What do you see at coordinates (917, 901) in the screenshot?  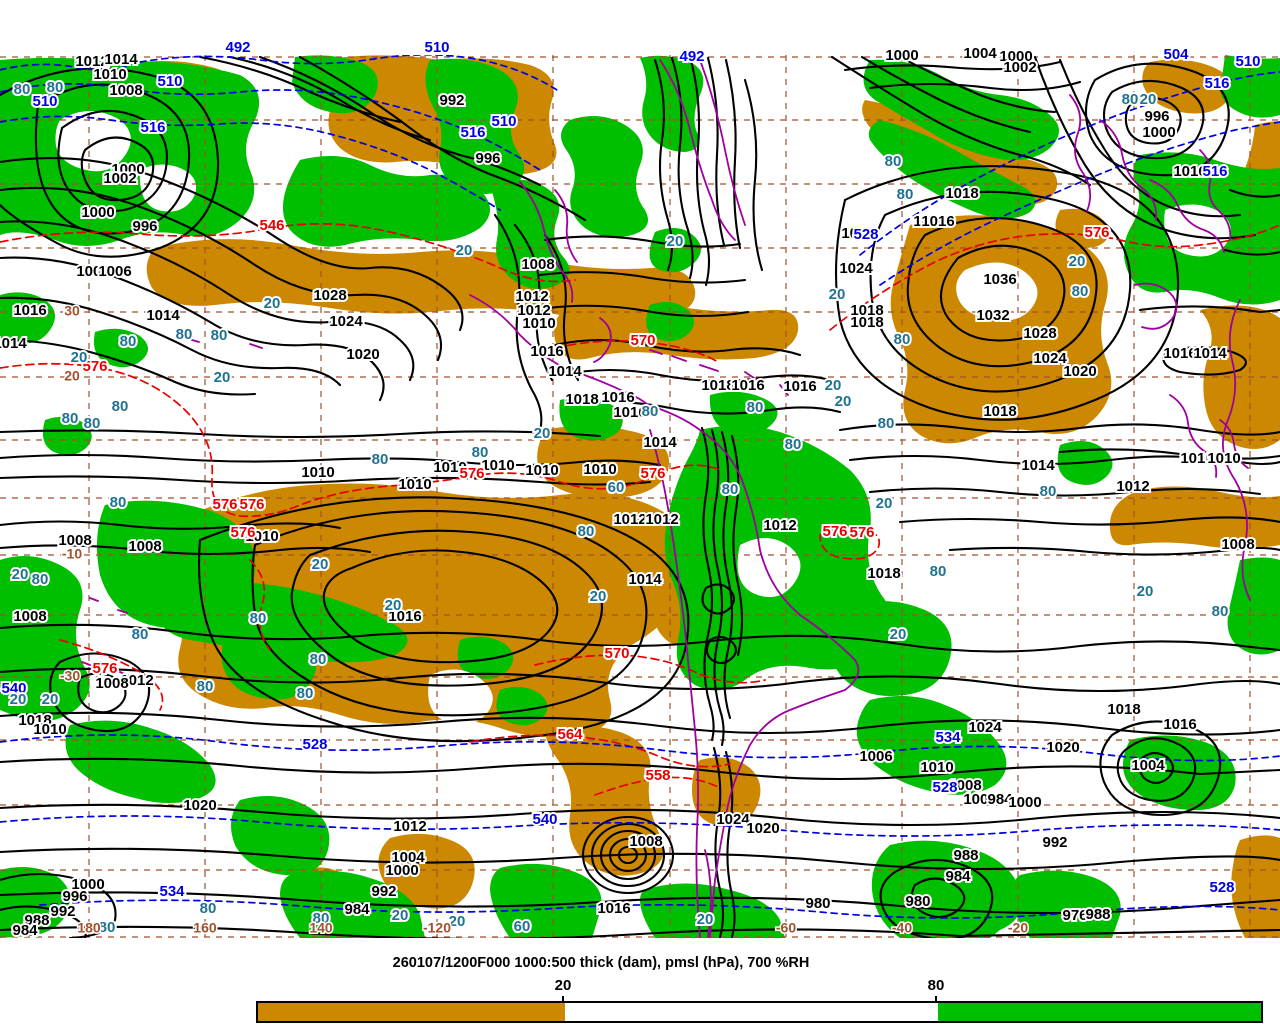 I see `svg-text: 980` at bounding box center [917, 901].